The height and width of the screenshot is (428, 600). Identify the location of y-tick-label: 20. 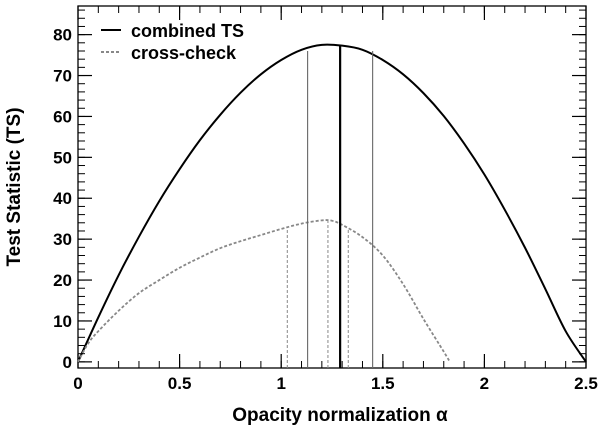
(62, 280).